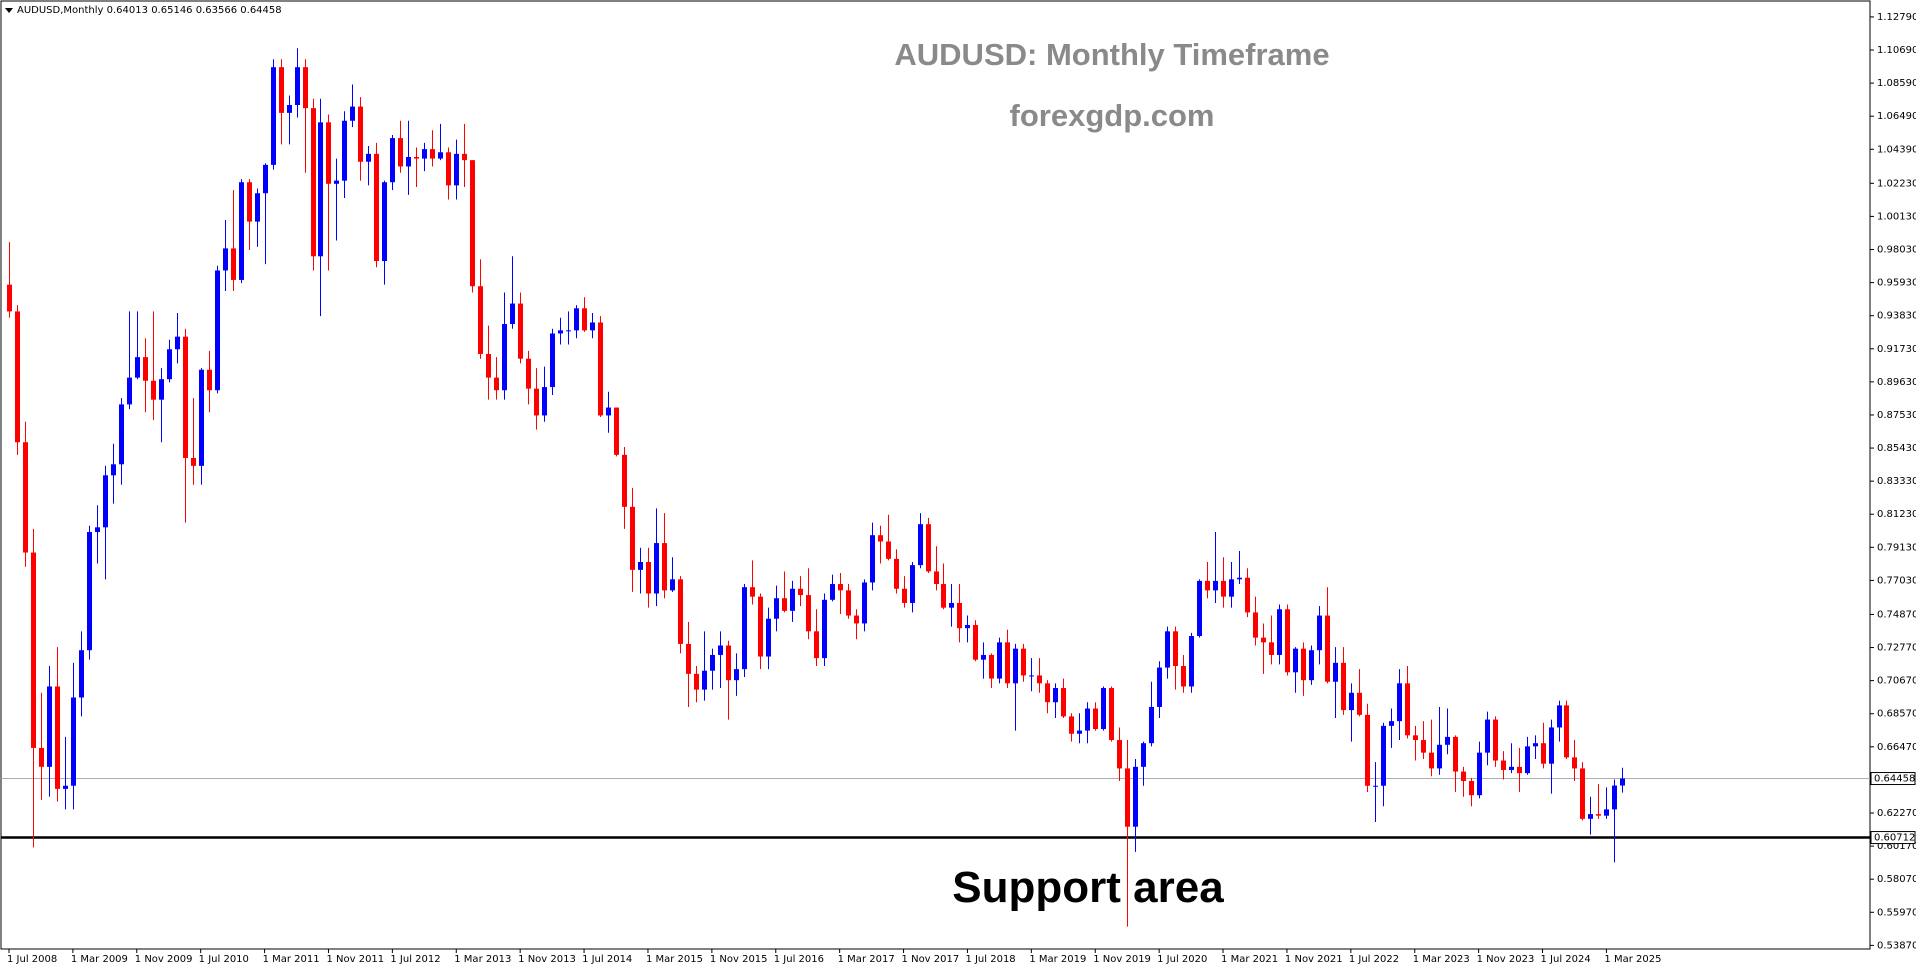  I want to click on x-tick-label: 1 Mar 2021, so click(1249, 959).